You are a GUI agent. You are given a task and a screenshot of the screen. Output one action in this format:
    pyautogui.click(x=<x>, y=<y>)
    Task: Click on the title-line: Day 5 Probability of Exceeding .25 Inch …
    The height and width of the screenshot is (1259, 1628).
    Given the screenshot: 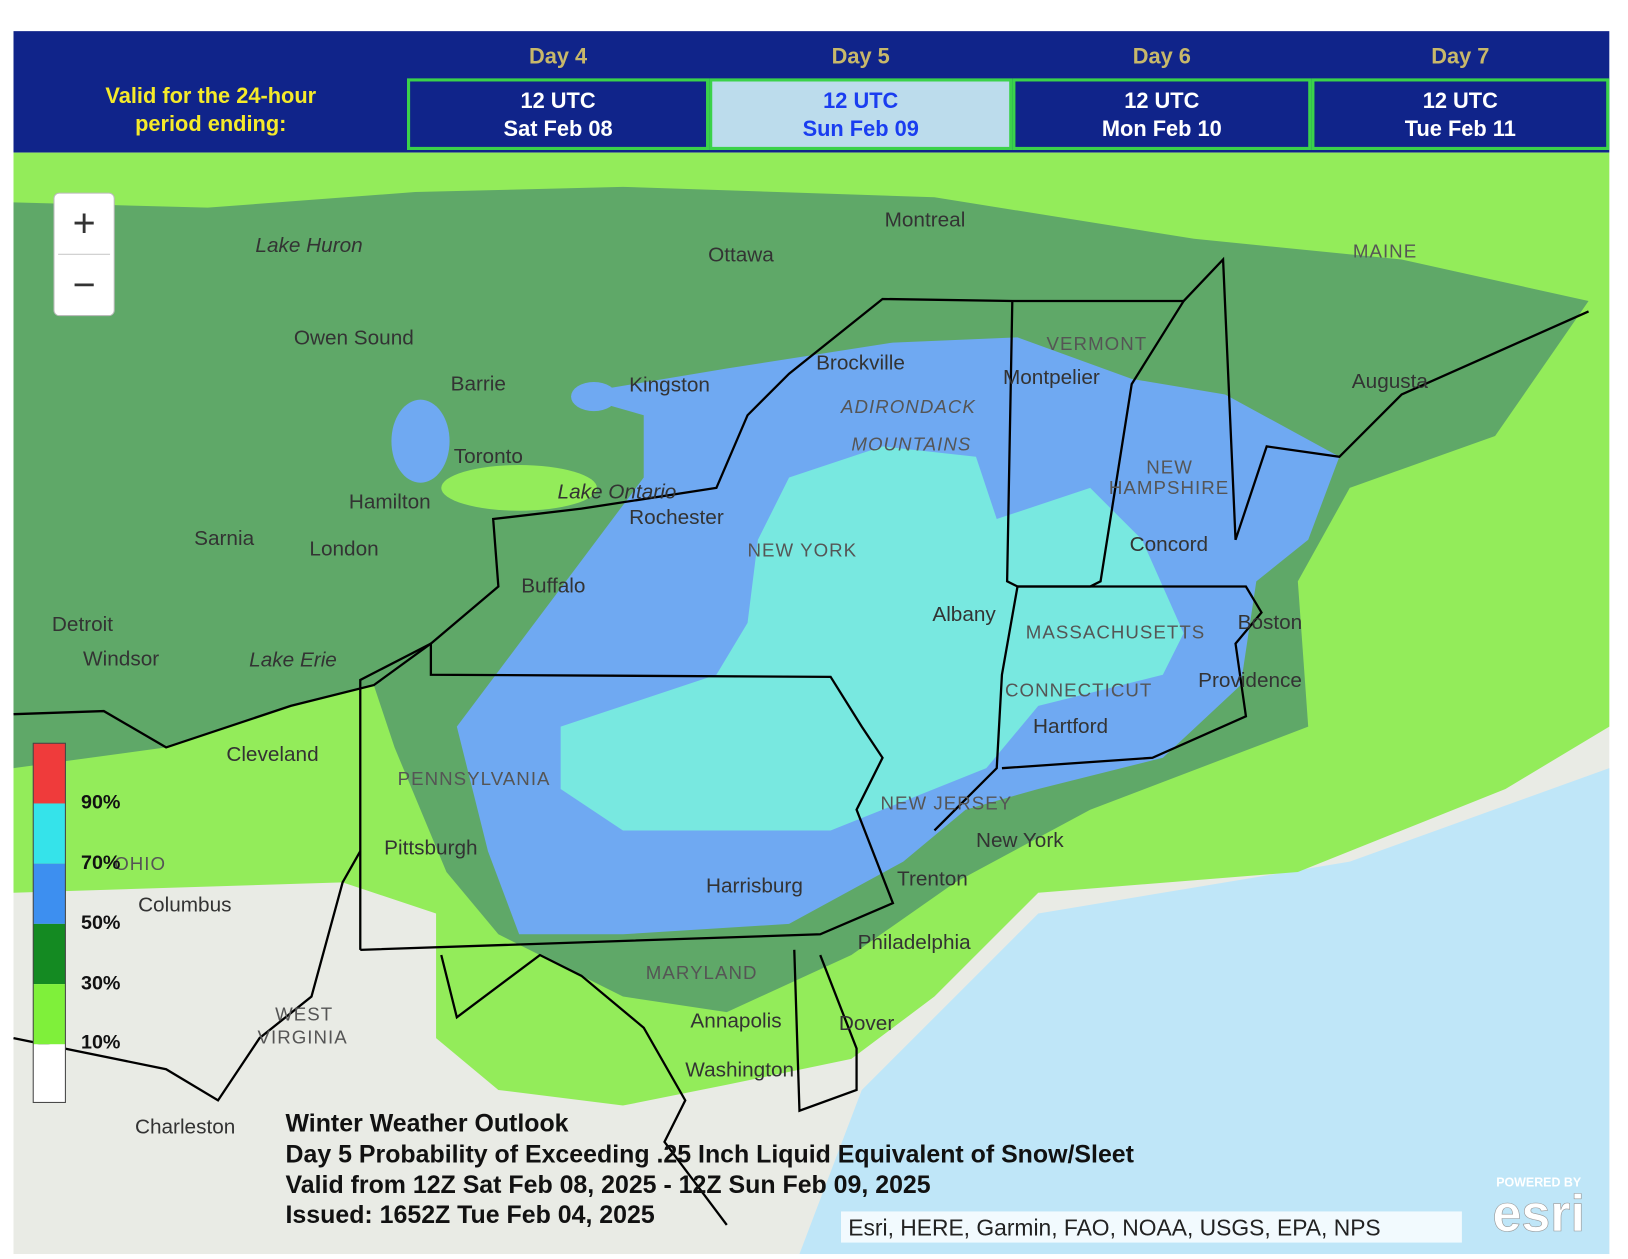 What is the action you would take?
    pyautogui.click(x=710, y=1155)
    